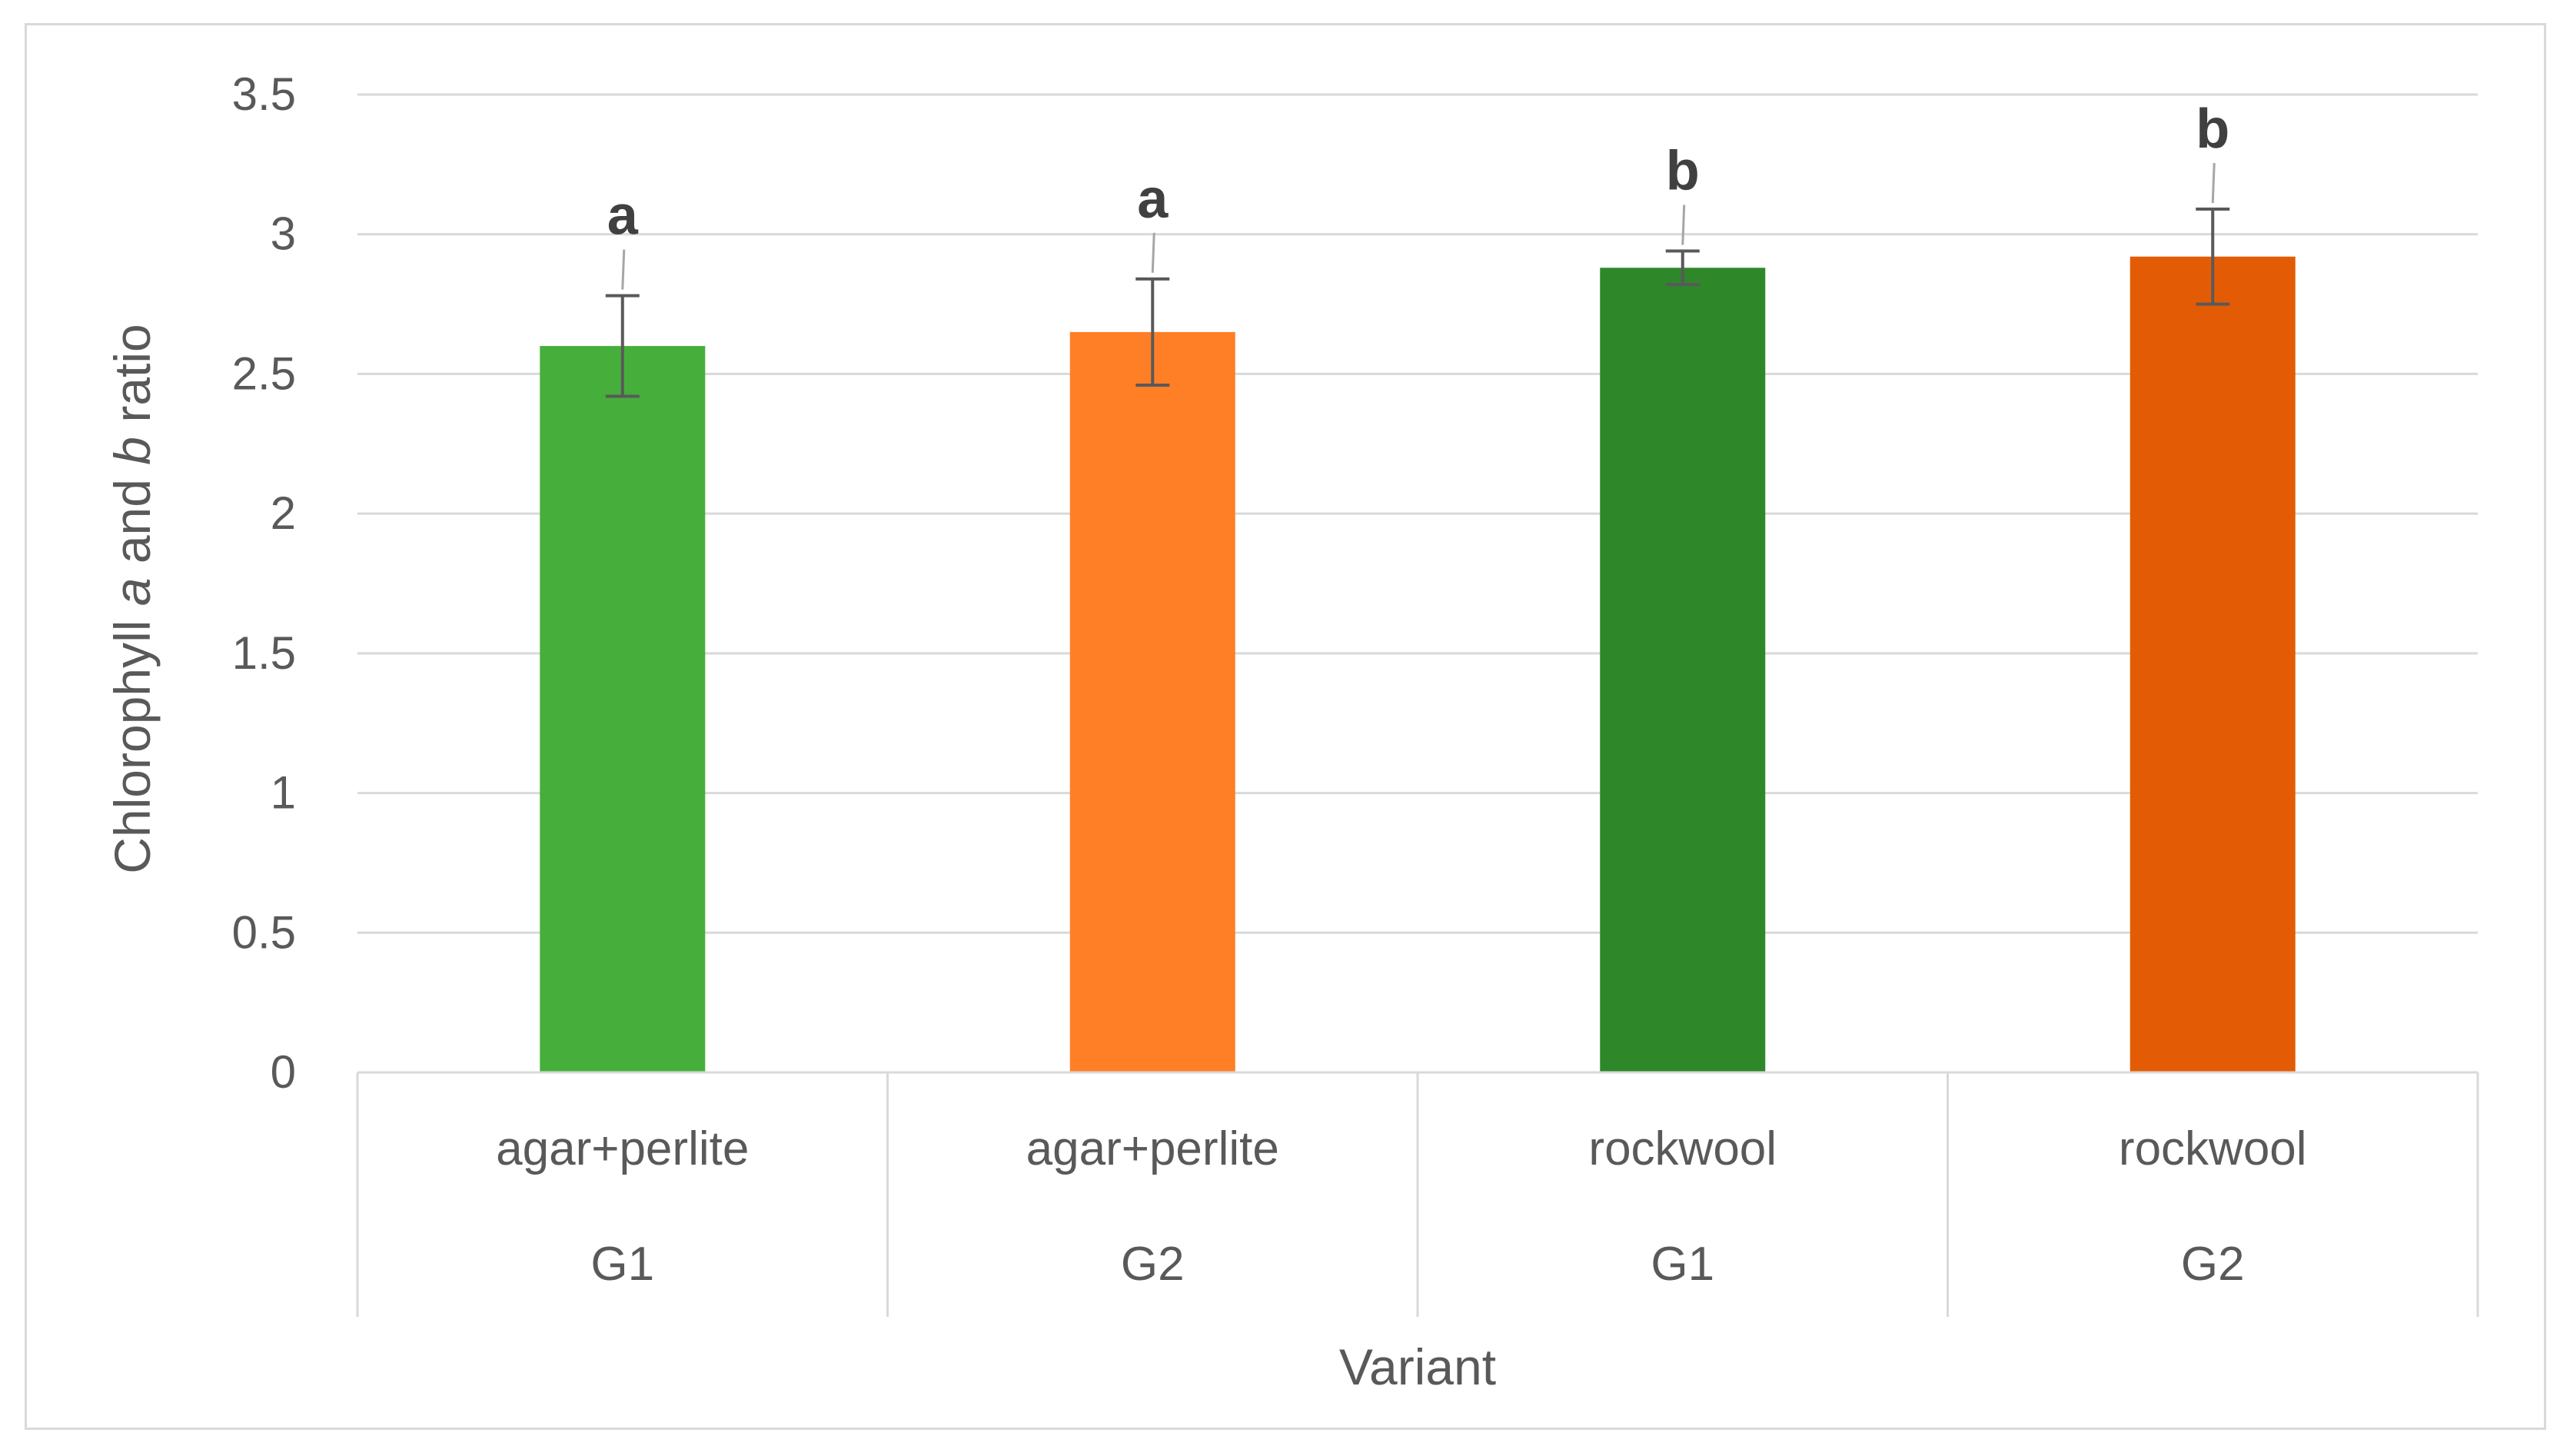 The width and height of the screenshot is (2570, 1456). What do you see at coordinates (132, 451) in the screenshot?
I see `y-title-part-4: b` at bounding box center [132, 451].